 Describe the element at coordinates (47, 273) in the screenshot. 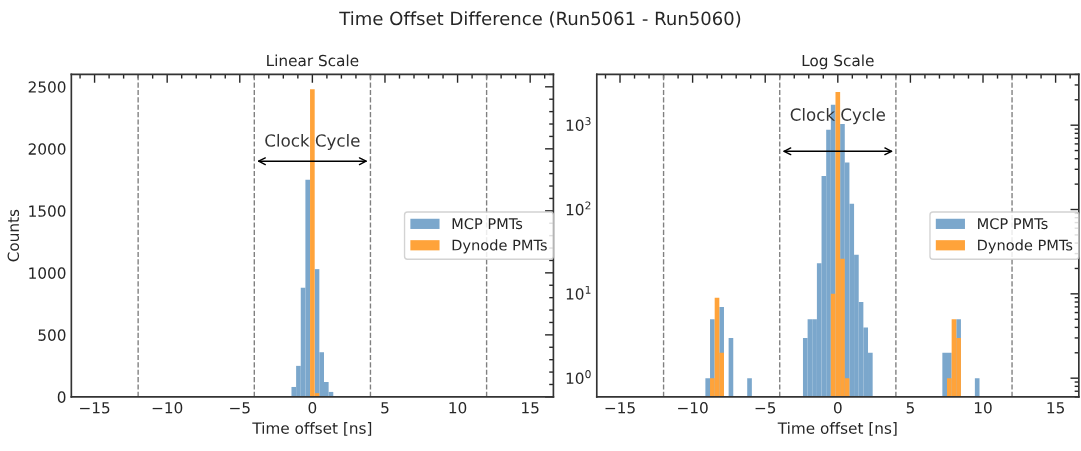

I see `y-tick-label: 1000` at that location.